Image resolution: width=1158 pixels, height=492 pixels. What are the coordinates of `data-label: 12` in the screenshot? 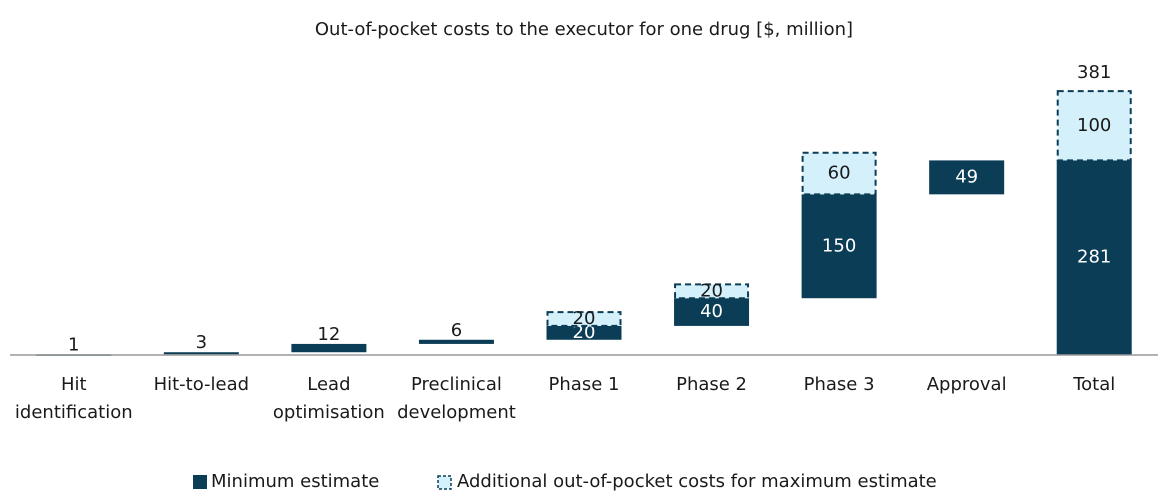 It's located at (328, 334).